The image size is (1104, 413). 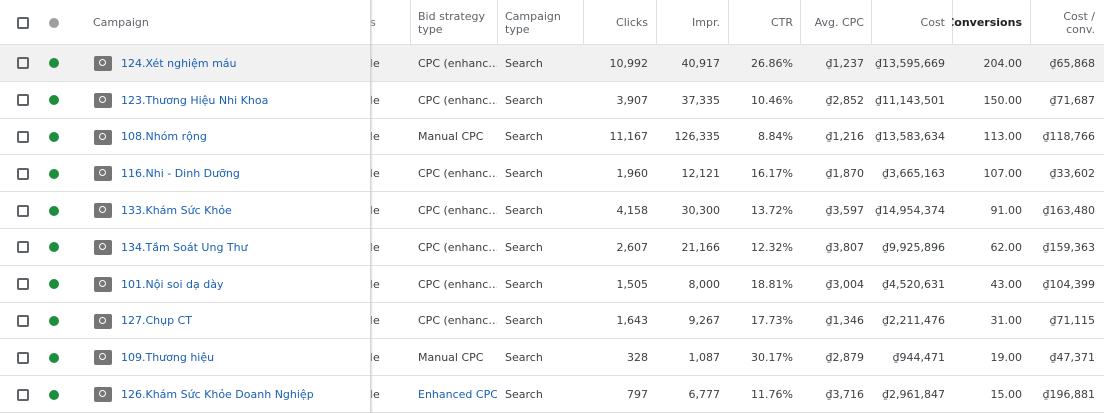 What do you see at coordinates (451, 137) in the screenshot?
I see `bid-strategy: Manual CPC` at bounding box center [451, 137].